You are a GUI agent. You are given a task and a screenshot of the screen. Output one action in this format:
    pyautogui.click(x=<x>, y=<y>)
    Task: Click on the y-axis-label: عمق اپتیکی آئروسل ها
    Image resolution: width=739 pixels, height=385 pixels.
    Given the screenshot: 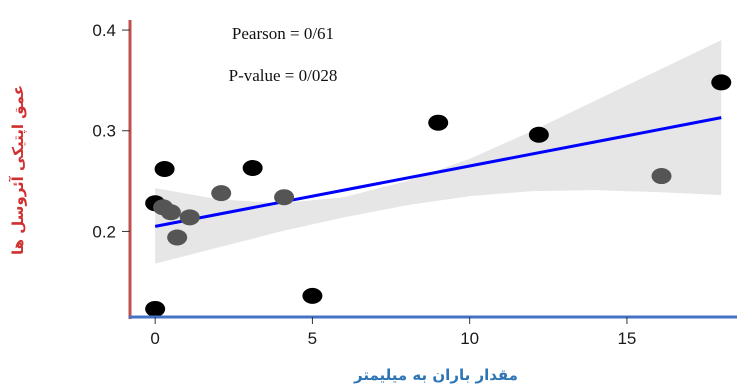 What is the action you would take?
    pyautogui.click(x=18, y=170)
    